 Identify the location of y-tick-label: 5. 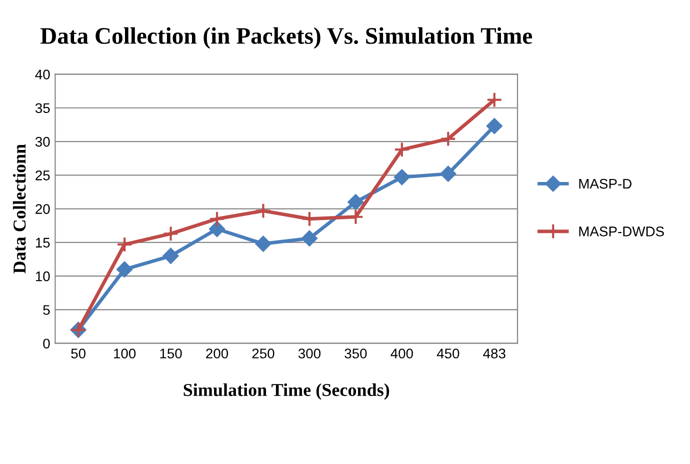
(46, 310).